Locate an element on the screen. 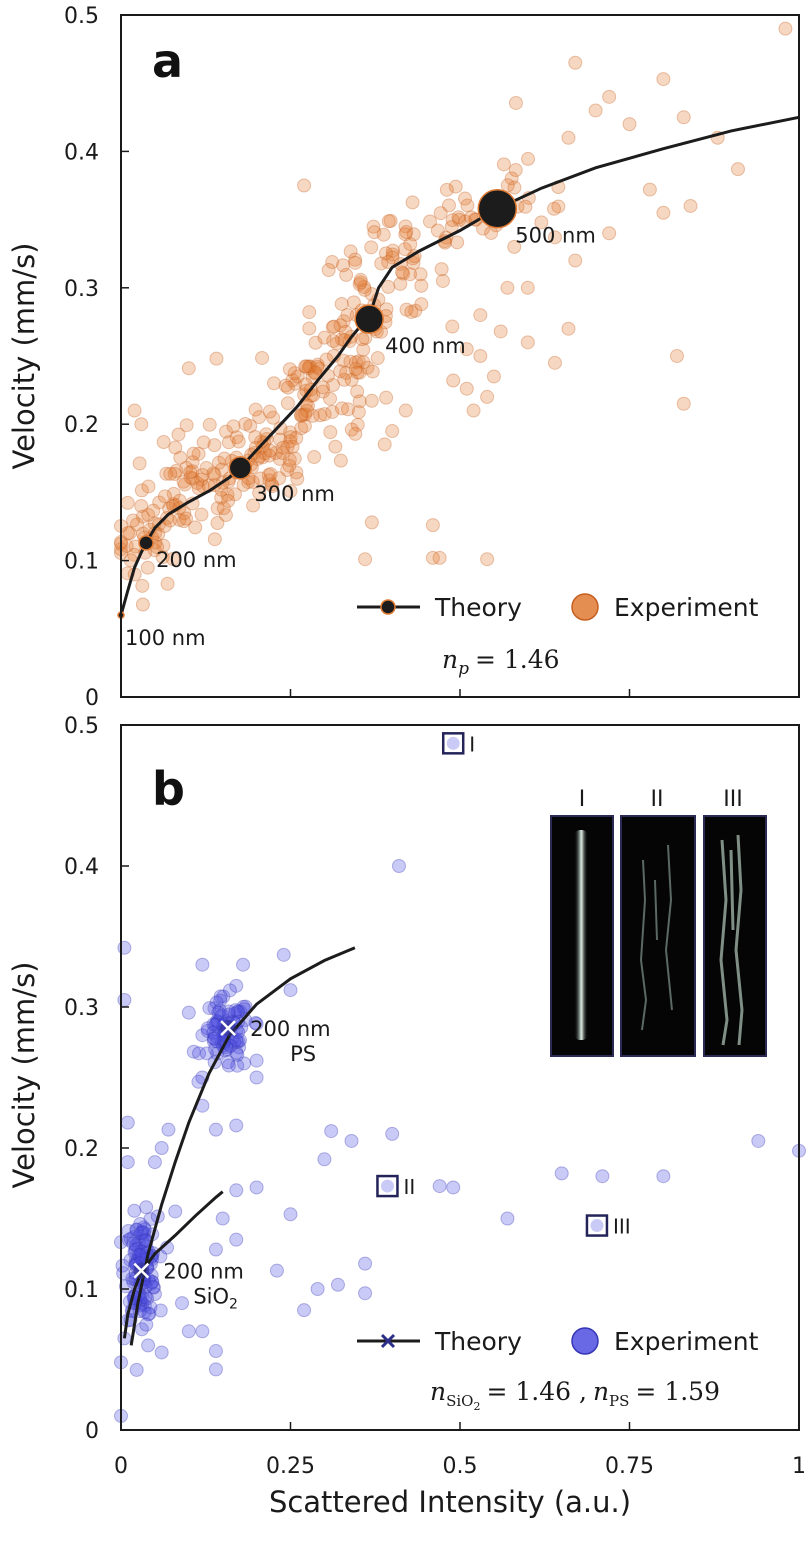  highlight-box is located at coordinates (387, 1186).